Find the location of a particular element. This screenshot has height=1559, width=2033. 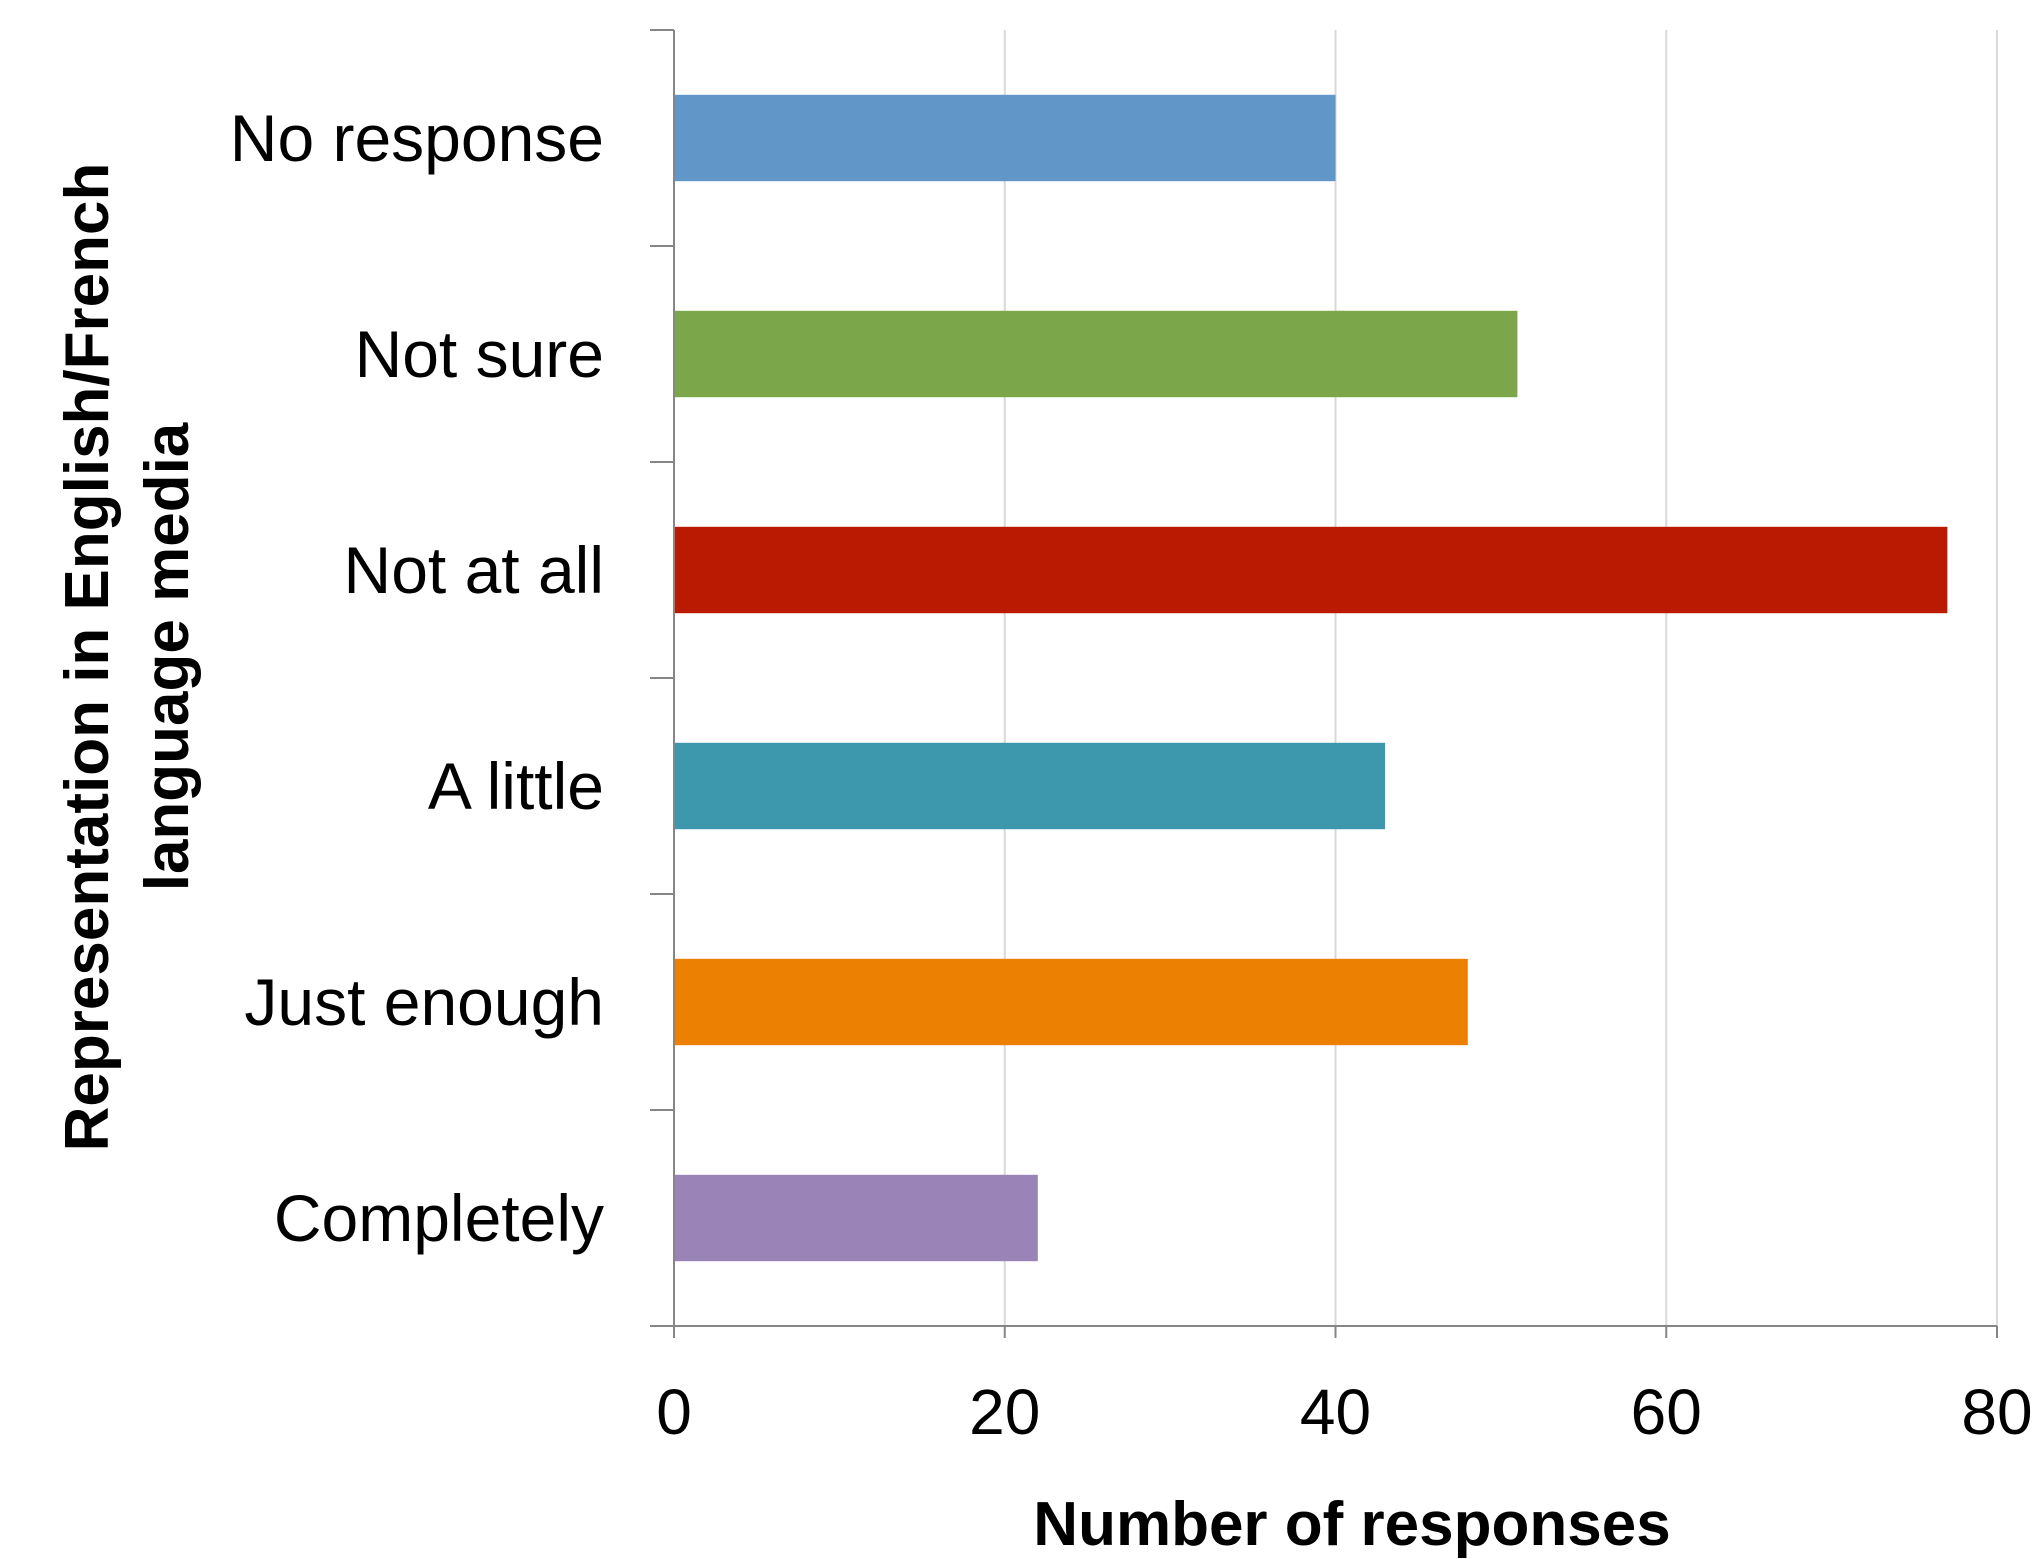

x-tick-label-0: 0 is located at coordinates (674, 1412).